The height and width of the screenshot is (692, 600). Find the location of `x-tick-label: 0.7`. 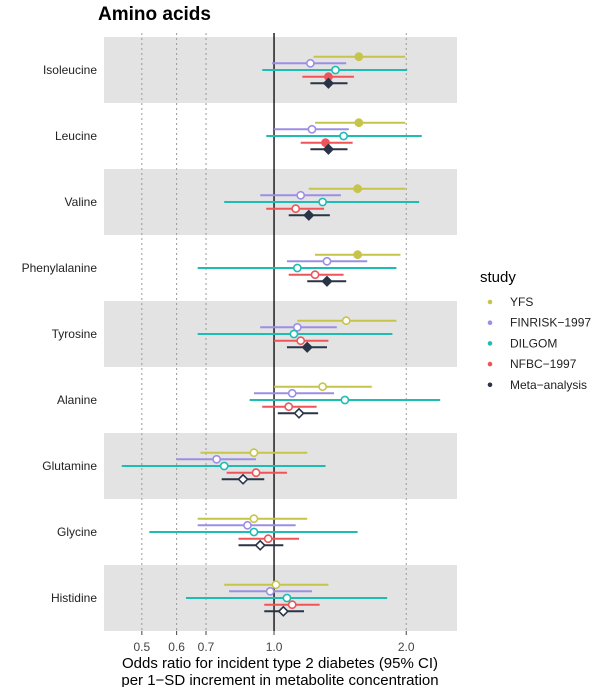

x-tick-label: 0.7 is located at coordinates (206, 647).